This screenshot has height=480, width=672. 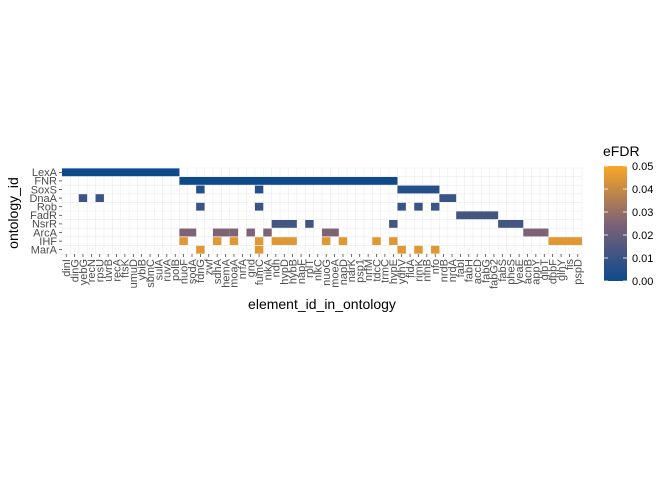 I want to click on y-tick-label: DnaA, so click(x=43, y=199).